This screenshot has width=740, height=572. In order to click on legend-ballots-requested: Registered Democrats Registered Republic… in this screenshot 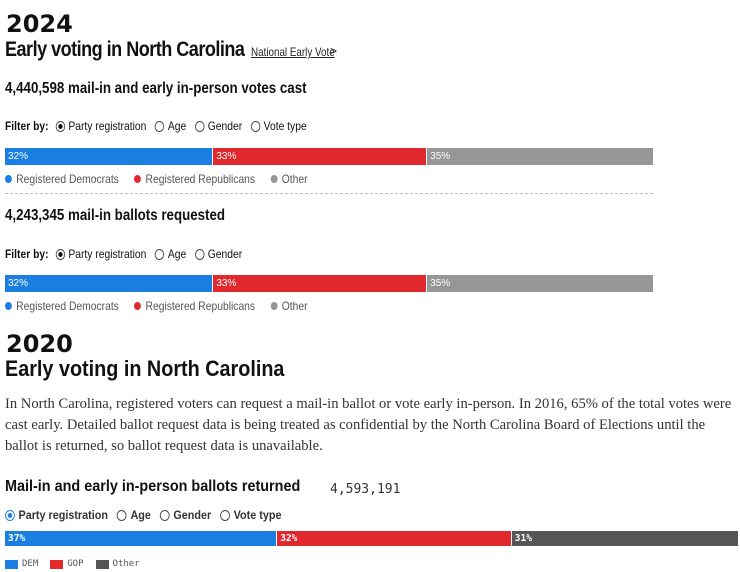, I will do `click(164, 306)`.